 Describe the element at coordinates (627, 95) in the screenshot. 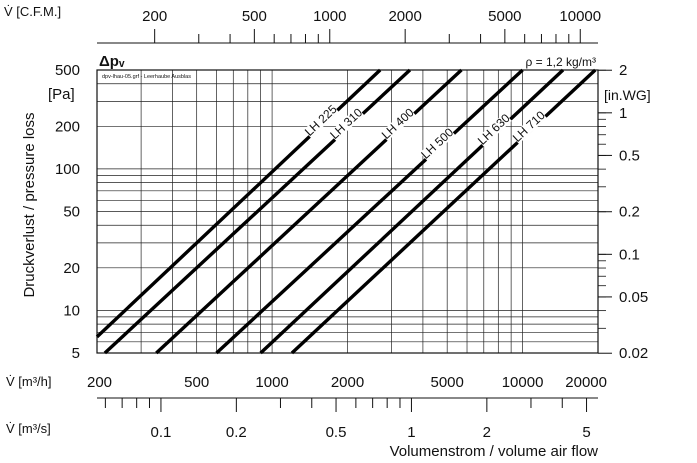

I see `y-unit-right: [in.WG]` at that location.